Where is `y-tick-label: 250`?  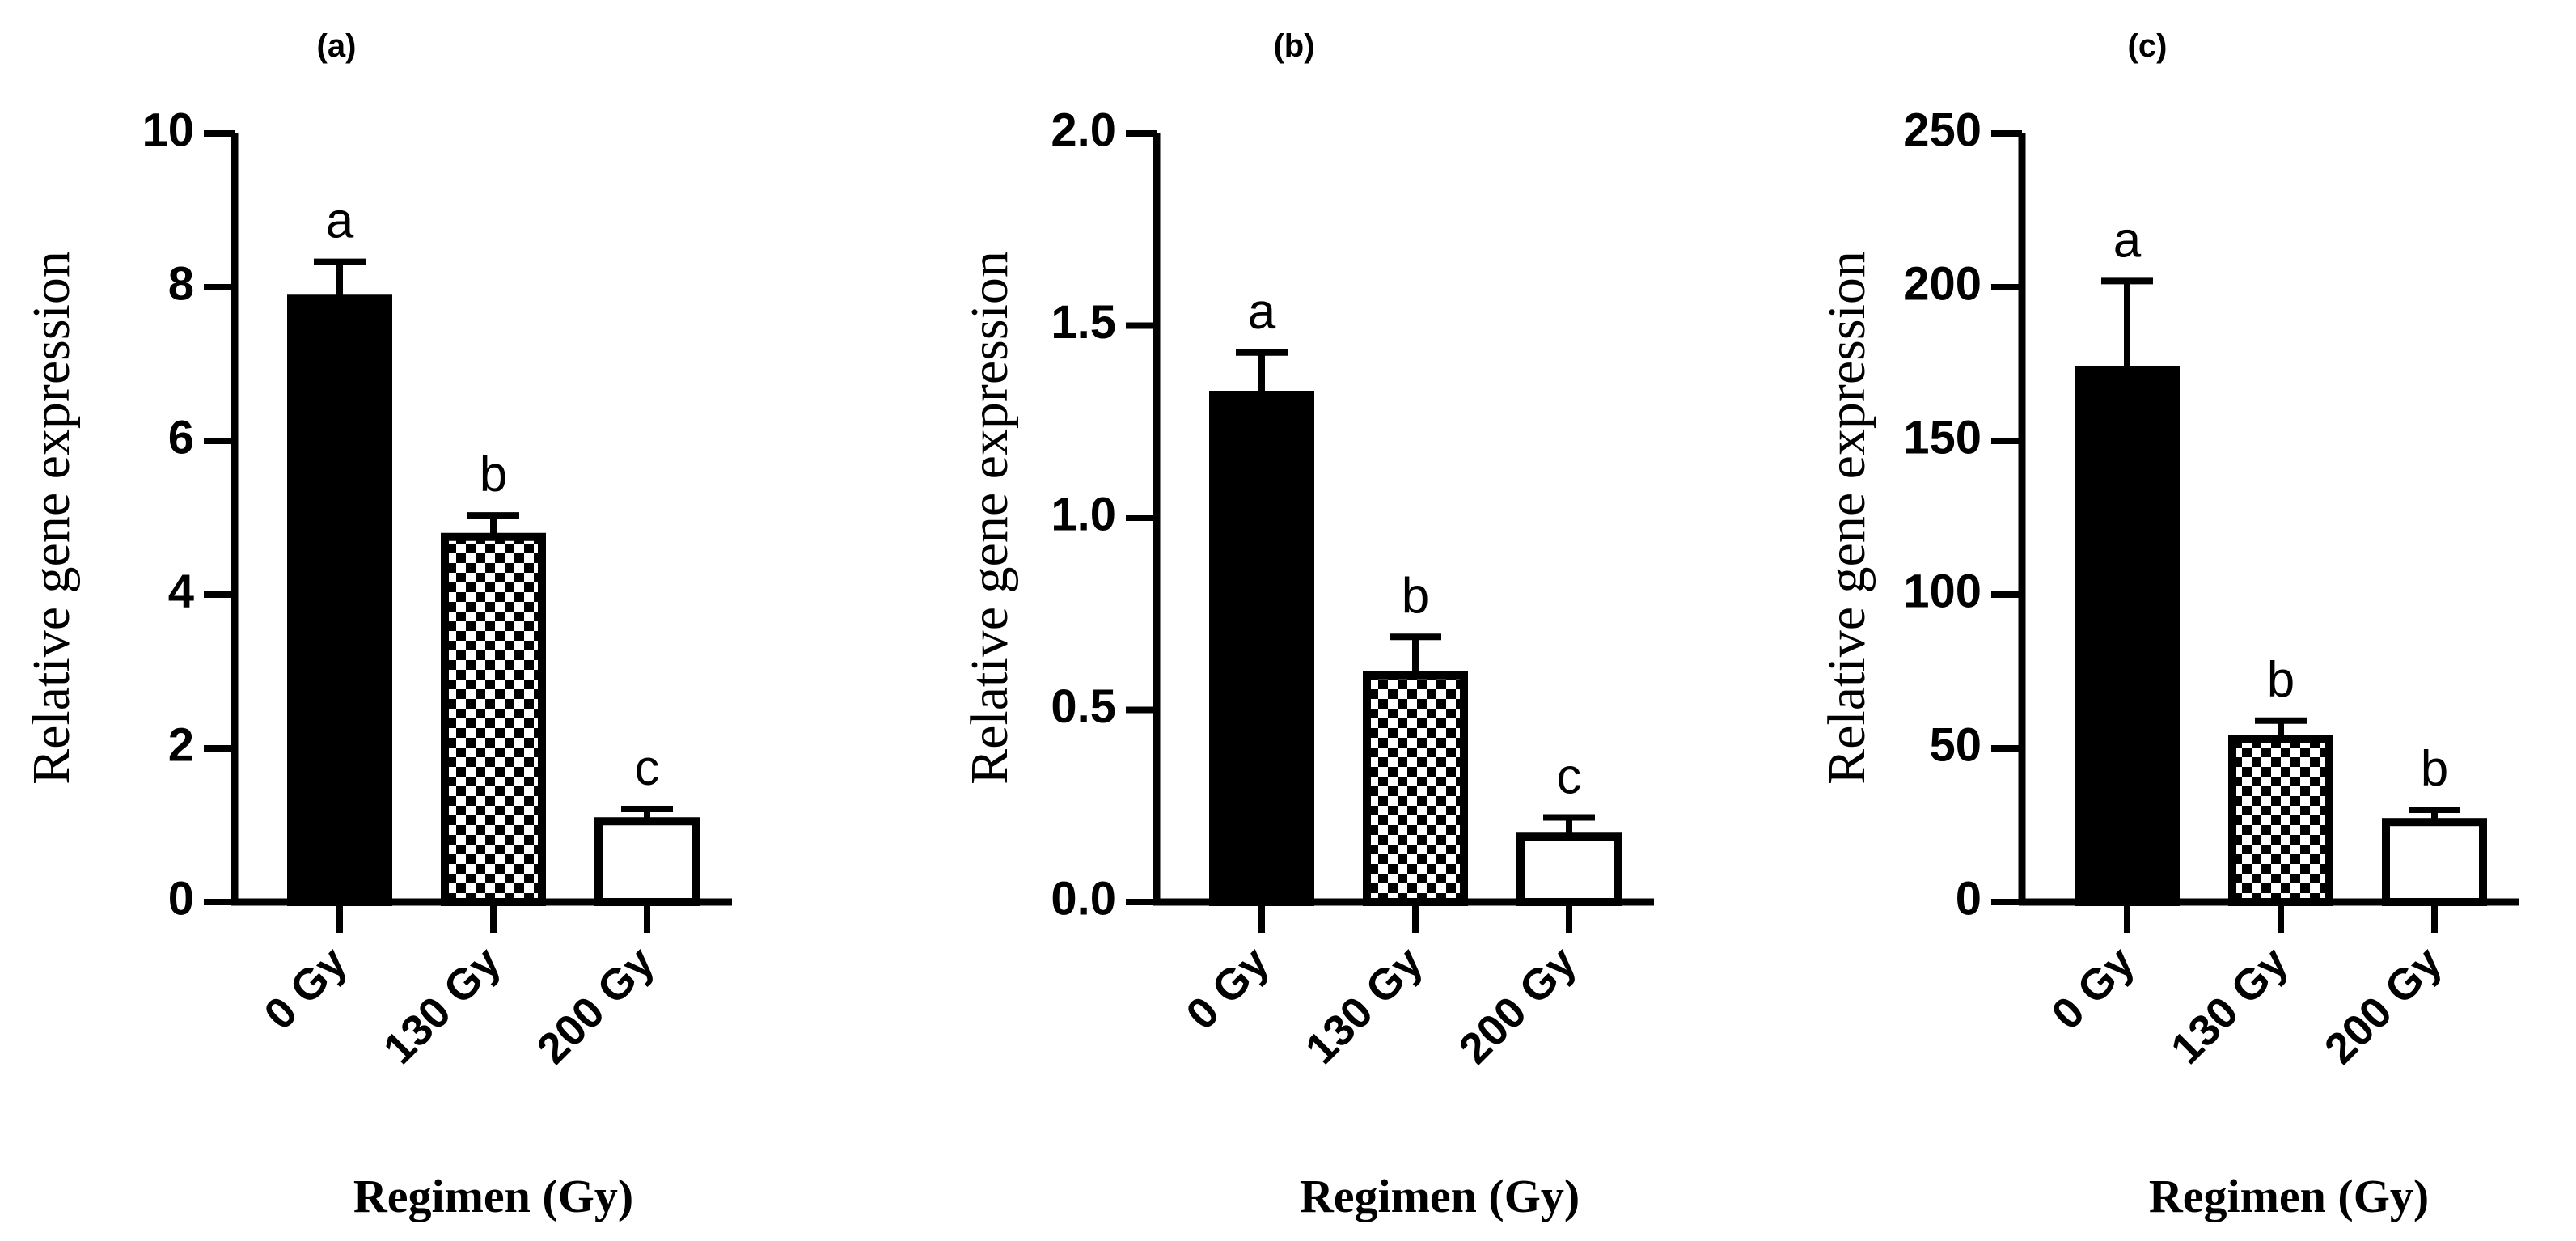 y-tick-label: 250 is located at coordinates (1943, 130).